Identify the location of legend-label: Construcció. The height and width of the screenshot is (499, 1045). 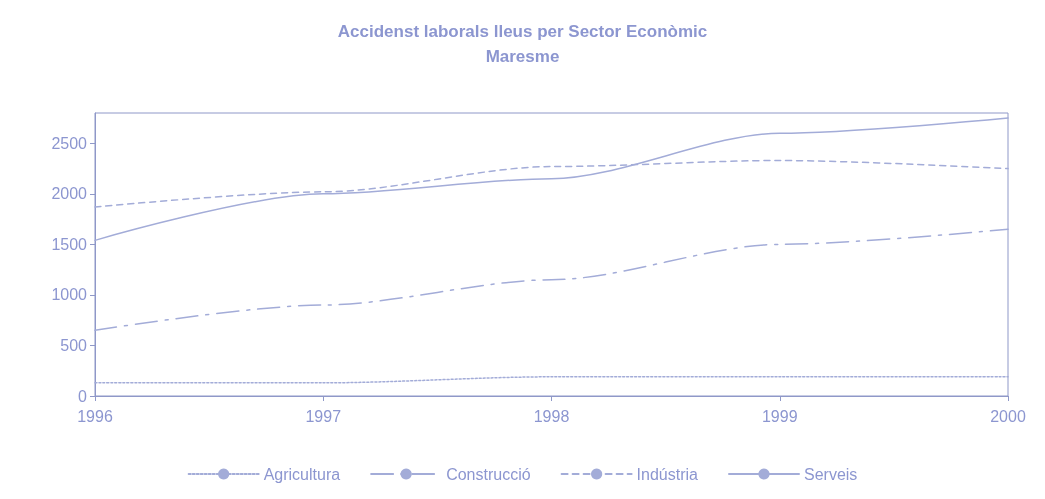
(488, 474).